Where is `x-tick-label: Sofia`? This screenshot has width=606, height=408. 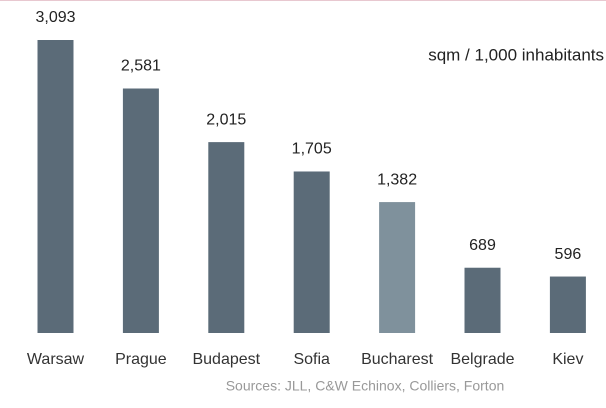 x-tick-label: Sofia is located at coordinates (311, 359).